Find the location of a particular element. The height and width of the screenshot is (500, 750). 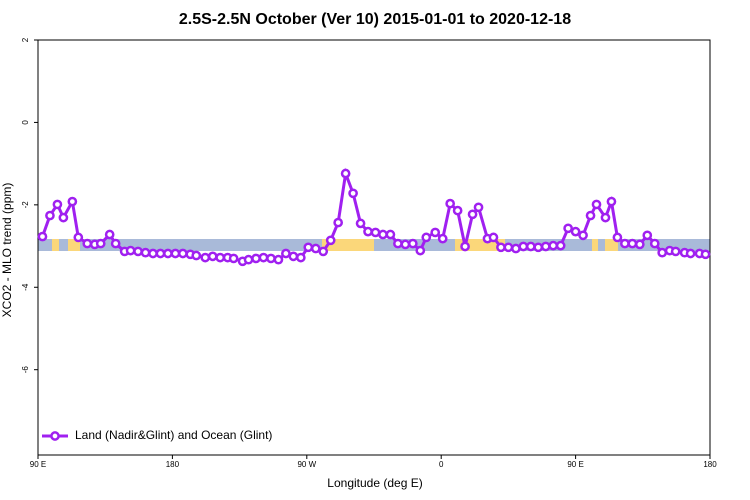

y-tick-label: -2 is located at coordinates (25, 205).